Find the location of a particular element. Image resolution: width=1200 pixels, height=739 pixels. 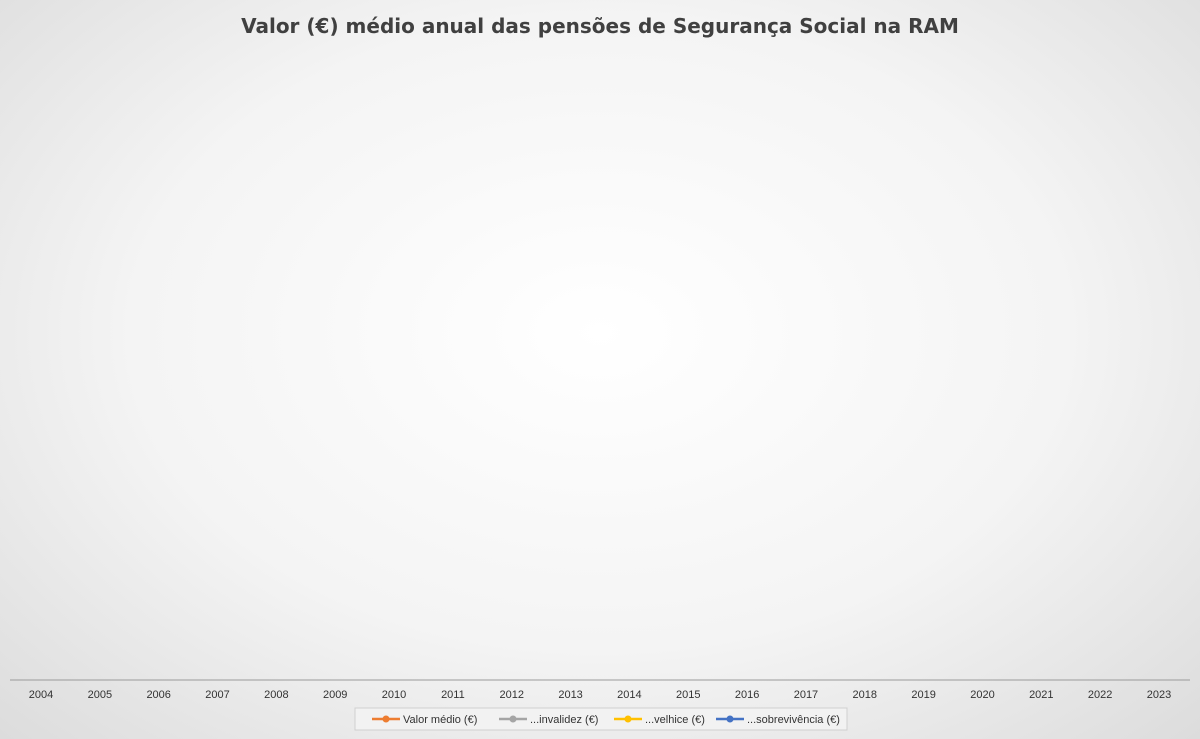

legend-item: ...velhice (€) is located at coordinates (659, 720).